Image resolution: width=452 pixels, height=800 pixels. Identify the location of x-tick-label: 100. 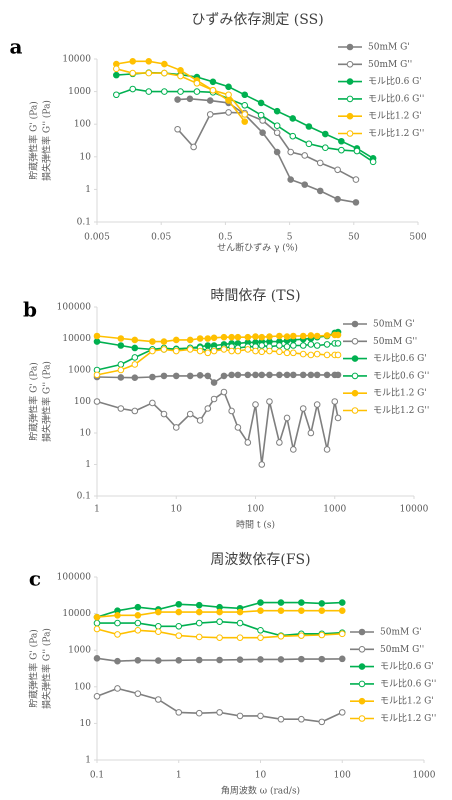
(255, 510).